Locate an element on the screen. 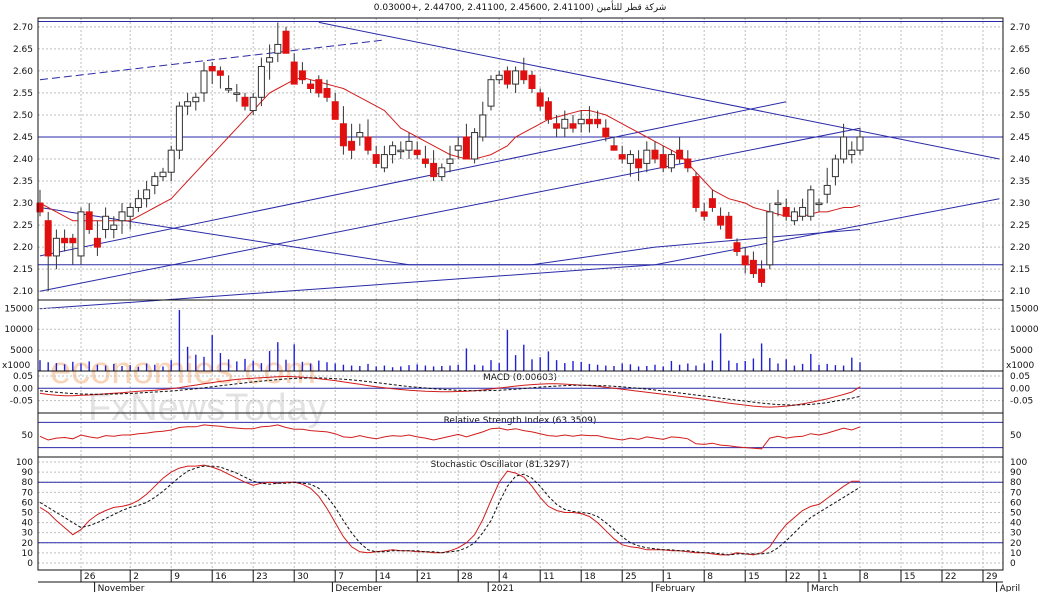  stochastic-tick-left: 10 is located at coordinates (28, 554).